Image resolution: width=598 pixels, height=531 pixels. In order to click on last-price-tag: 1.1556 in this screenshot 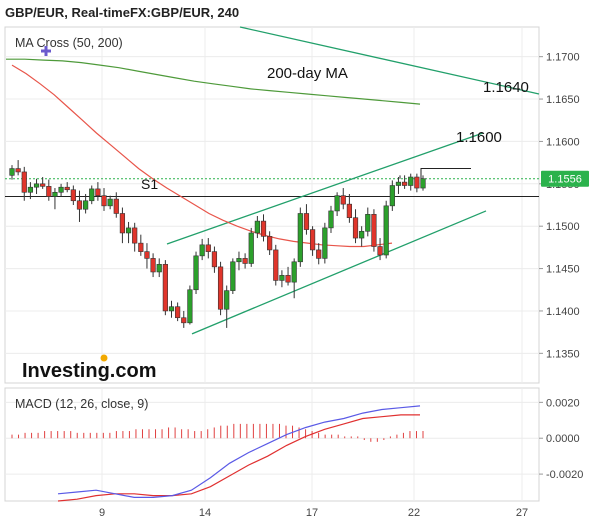, I will do `click(565, 178)`.